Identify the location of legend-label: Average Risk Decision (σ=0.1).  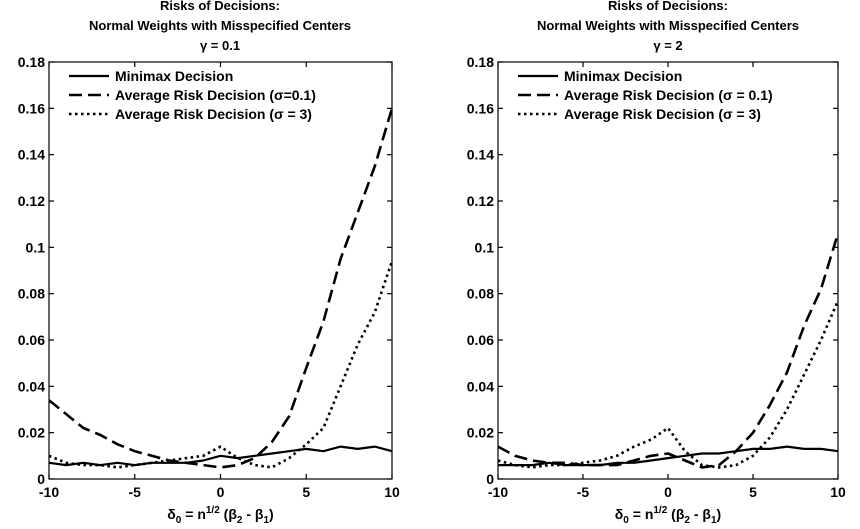
(215, 95).